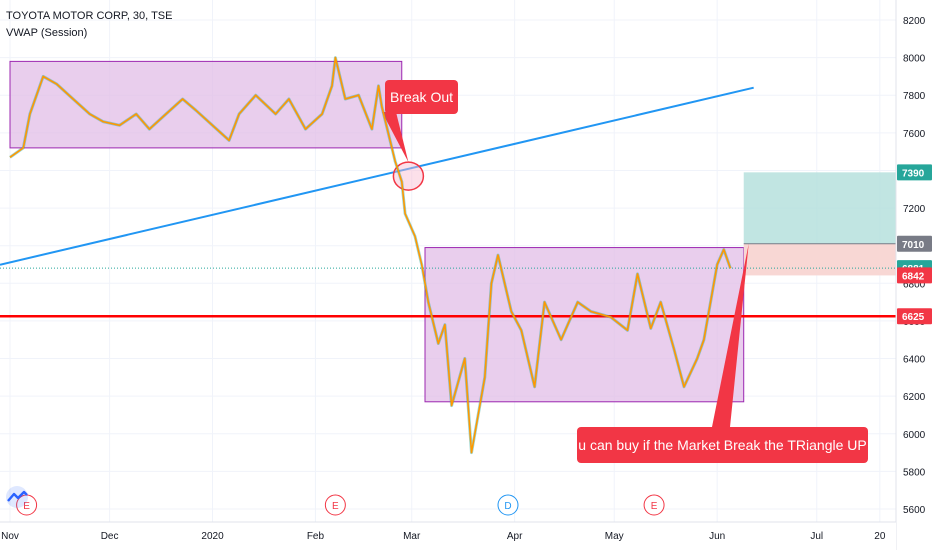  What do you see at coordinates (914, 134) in the screenshot?
I see `y-tick-label: 7600` at bounding box center [914, 134].